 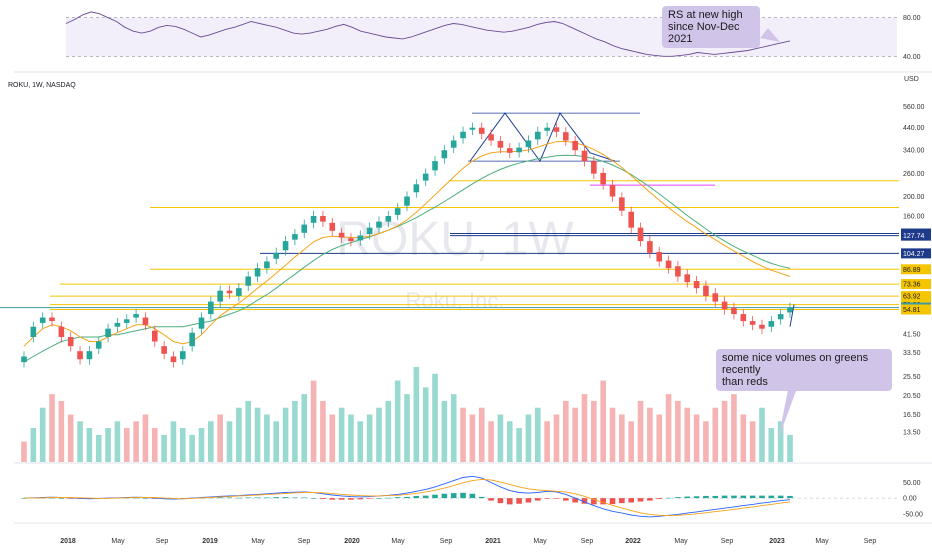 What do you see at coordinates (911, 79) in the screenshot?
I see `currency-label: USD` at bounding box center [911, 79].